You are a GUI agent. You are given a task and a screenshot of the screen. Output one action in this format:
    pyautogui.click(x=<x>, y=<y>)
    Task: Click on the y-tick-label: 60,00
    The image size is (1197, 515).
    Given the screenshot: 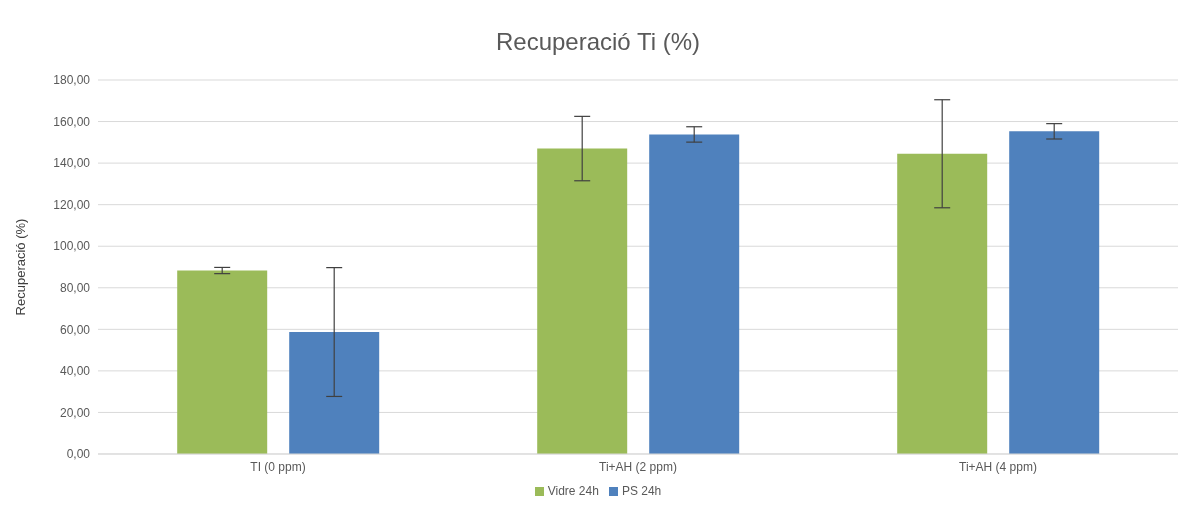 What is the action you would take?
    pyautogui.click(x=75, y=329)
    